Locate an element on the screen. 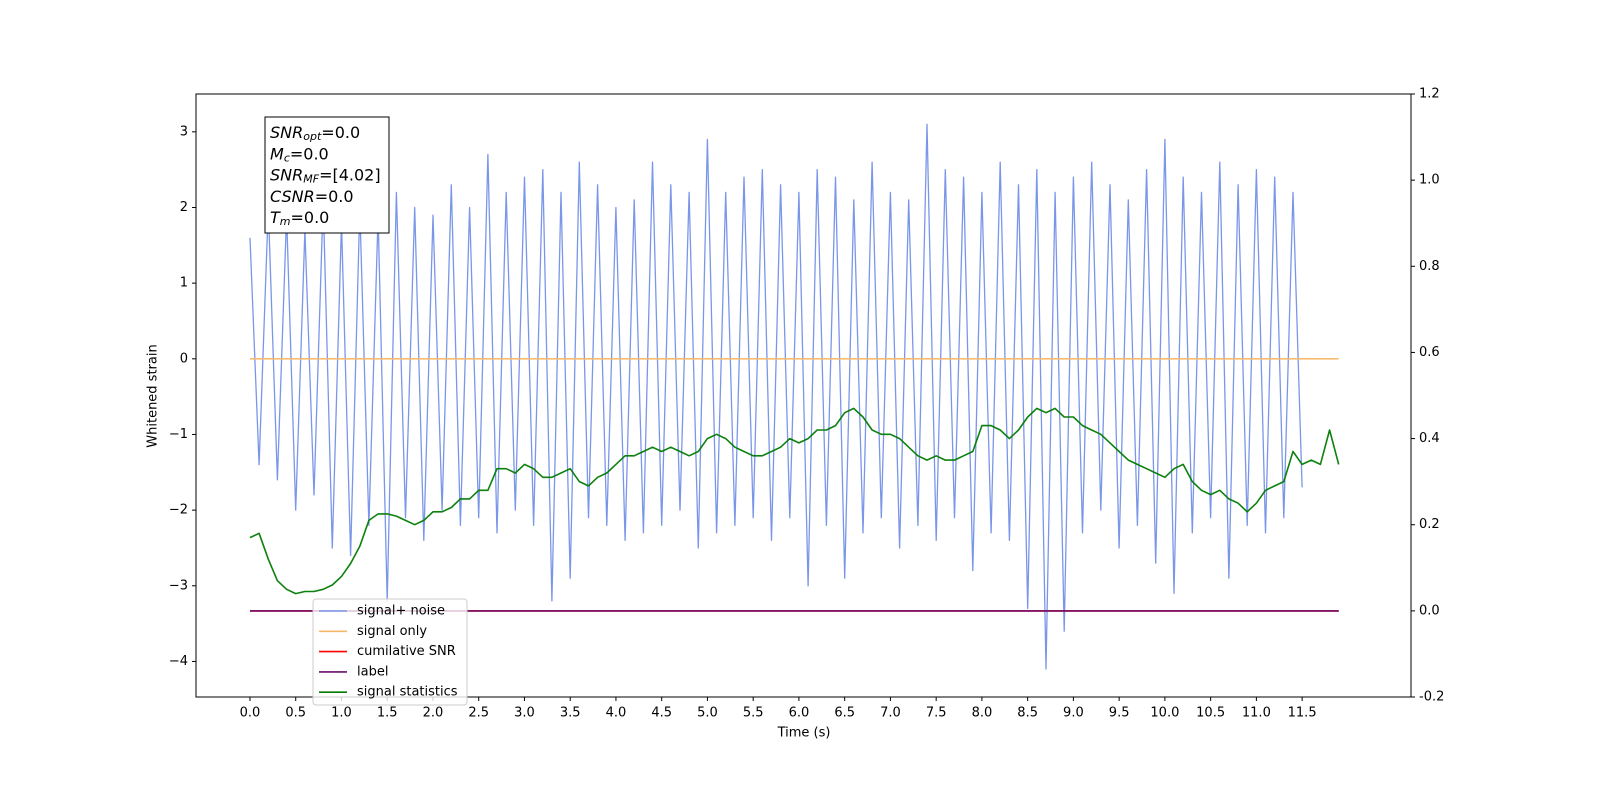  annotation-main: CSNR is located at coordinates (292, 195).